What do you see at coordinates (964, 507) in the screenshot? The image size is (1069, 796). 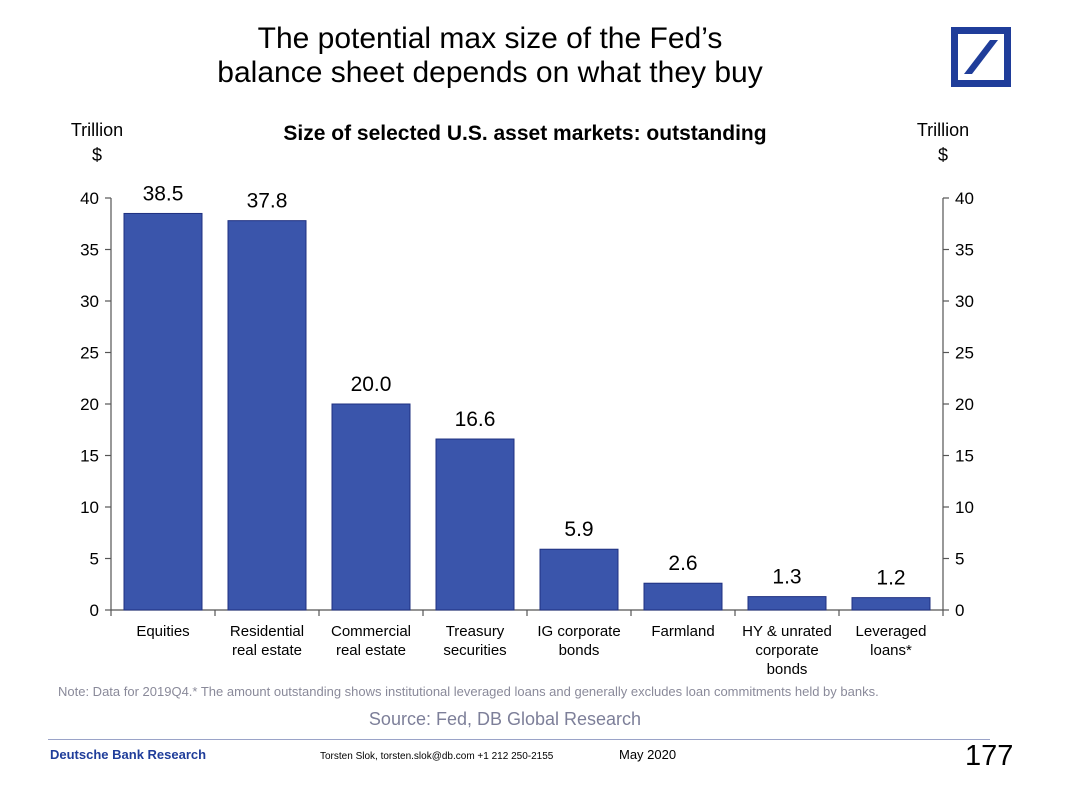 I see `y-tick-label-right: 10` at bounding box center [964, 507].